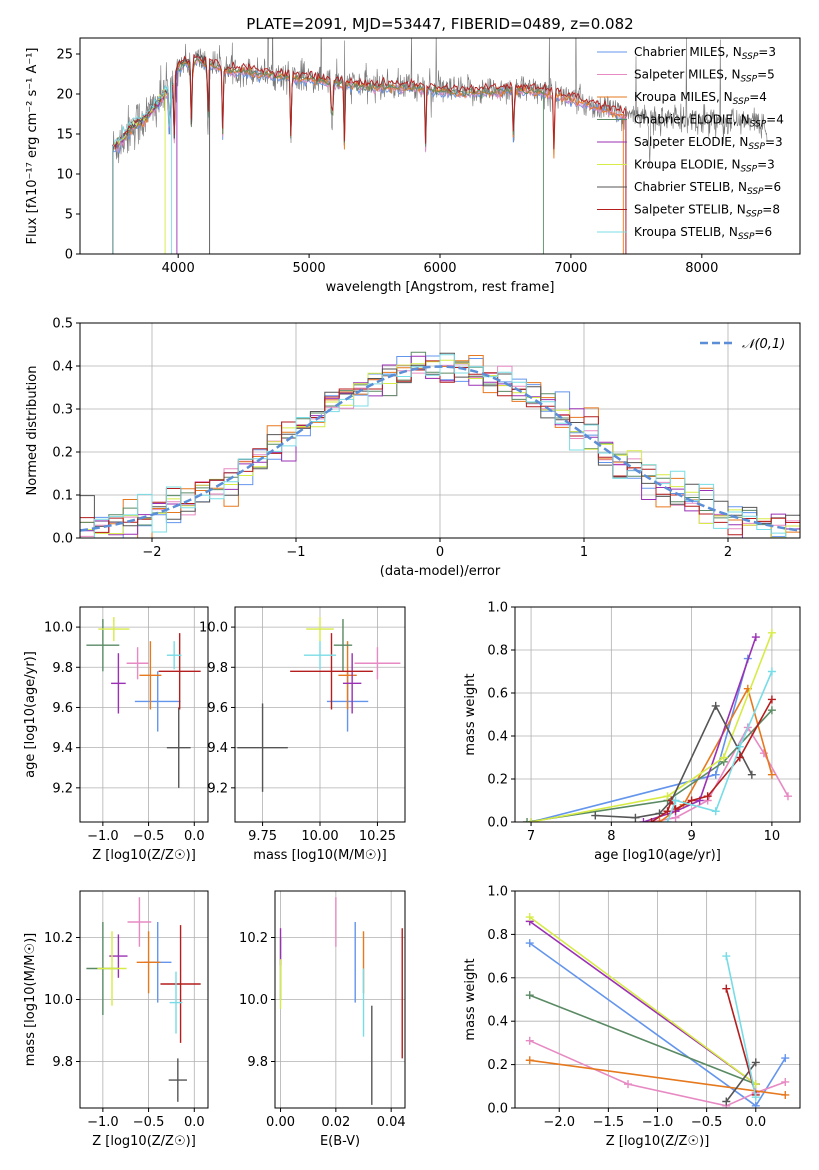 This screenshot has width=819, height=1170. I want to click on x-axis-label: E(B-V), so click(340, 1141).